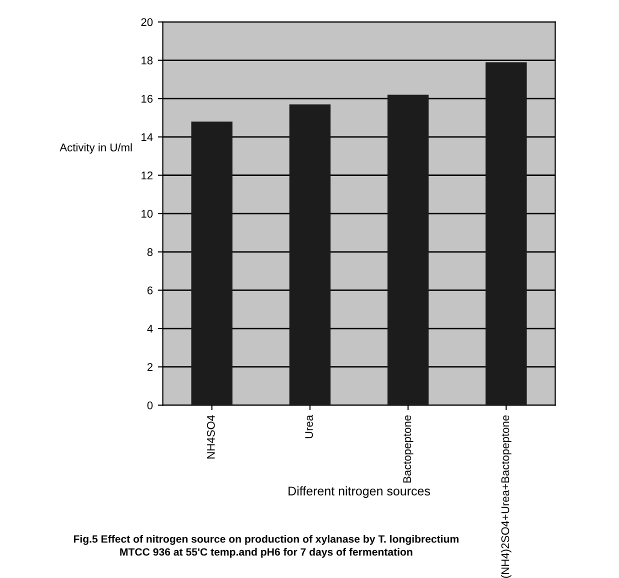 The width and height of the screenshot is (619, 578). I want to click on y-tick-label: 12, so click(147, 176).